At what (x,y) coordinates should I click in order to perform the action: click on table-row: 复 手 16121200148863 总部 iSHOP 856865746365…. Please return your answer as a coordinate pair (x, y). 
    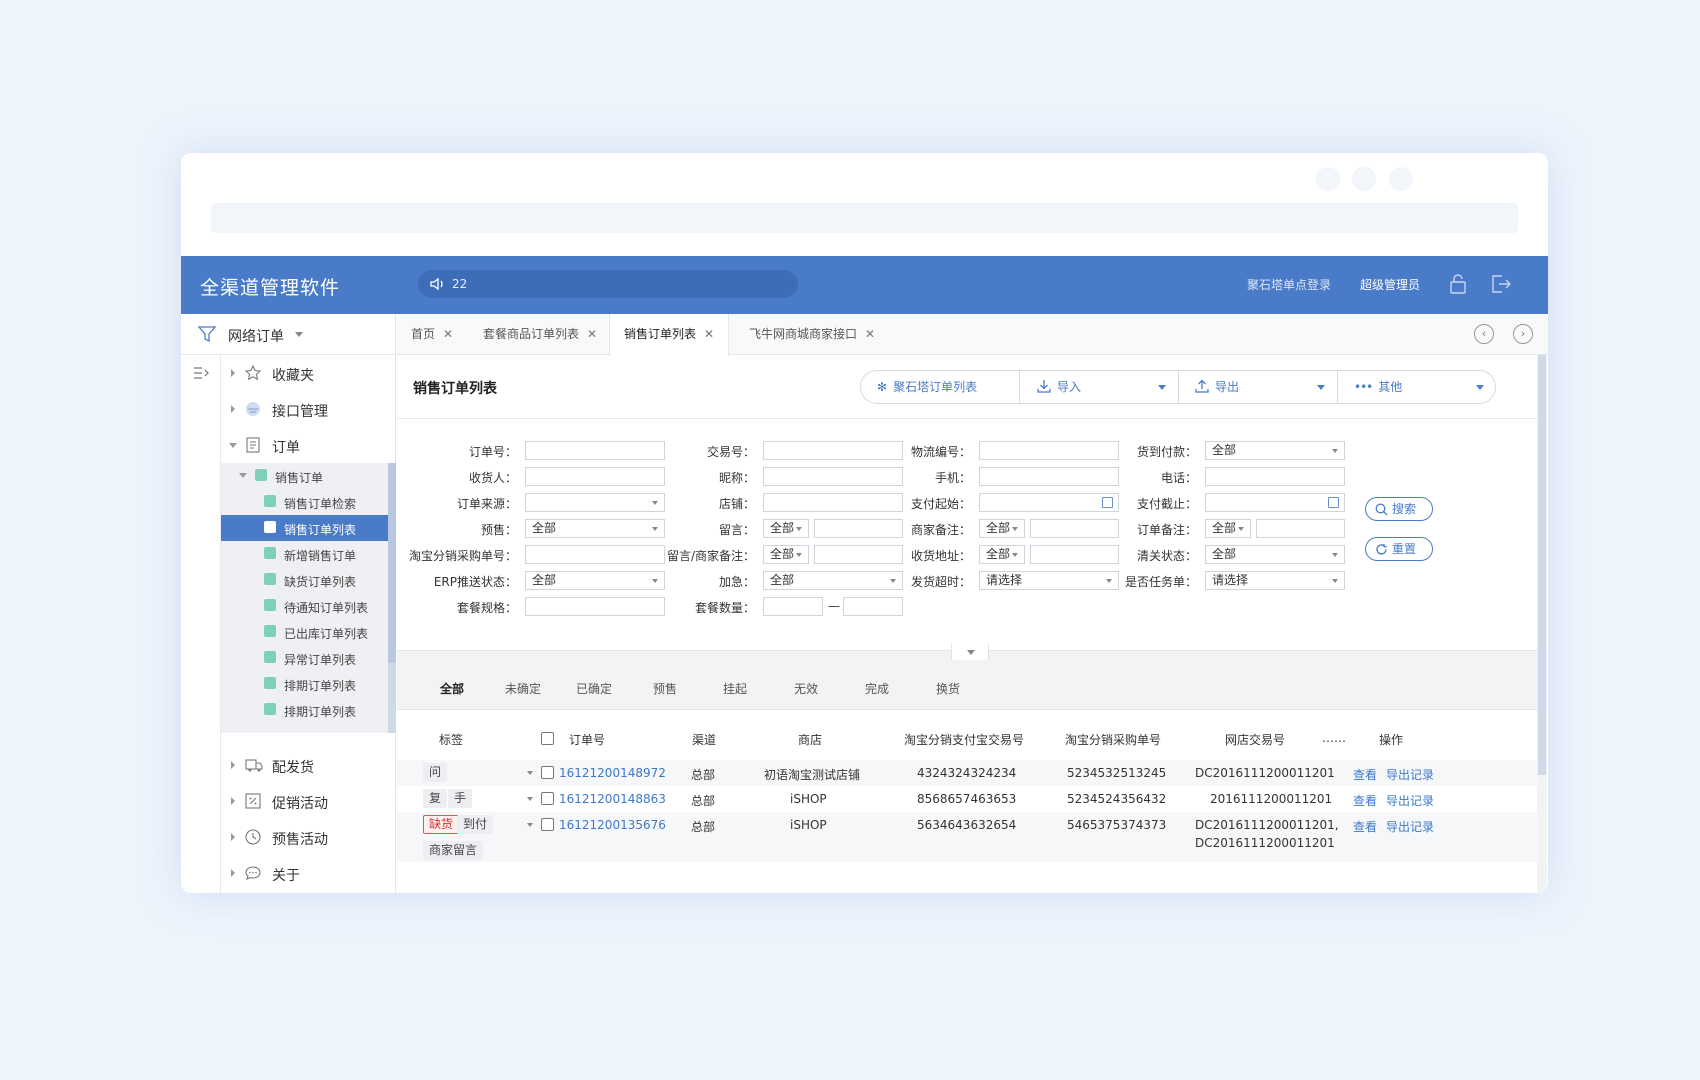
    Looking at the image, I should click on (967, 799).